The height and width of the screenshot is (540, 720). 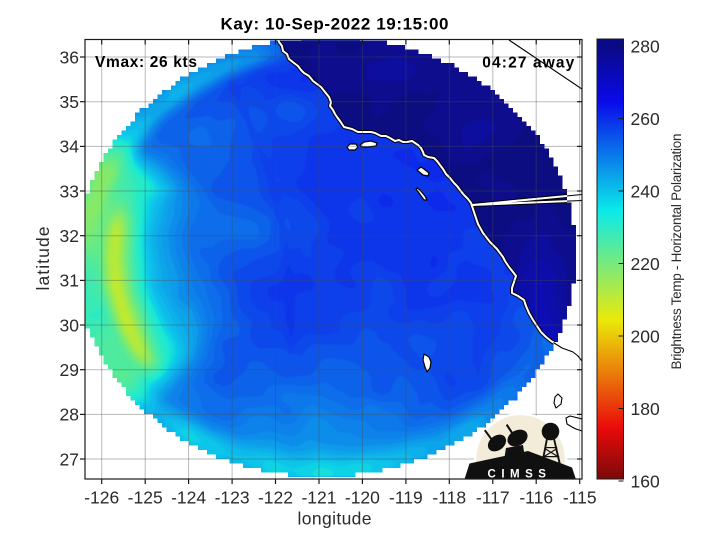 What do you see at coordinates (645, 119) in the screenshot?
I see `svg-text: 260` at bounding box center [645, 119].